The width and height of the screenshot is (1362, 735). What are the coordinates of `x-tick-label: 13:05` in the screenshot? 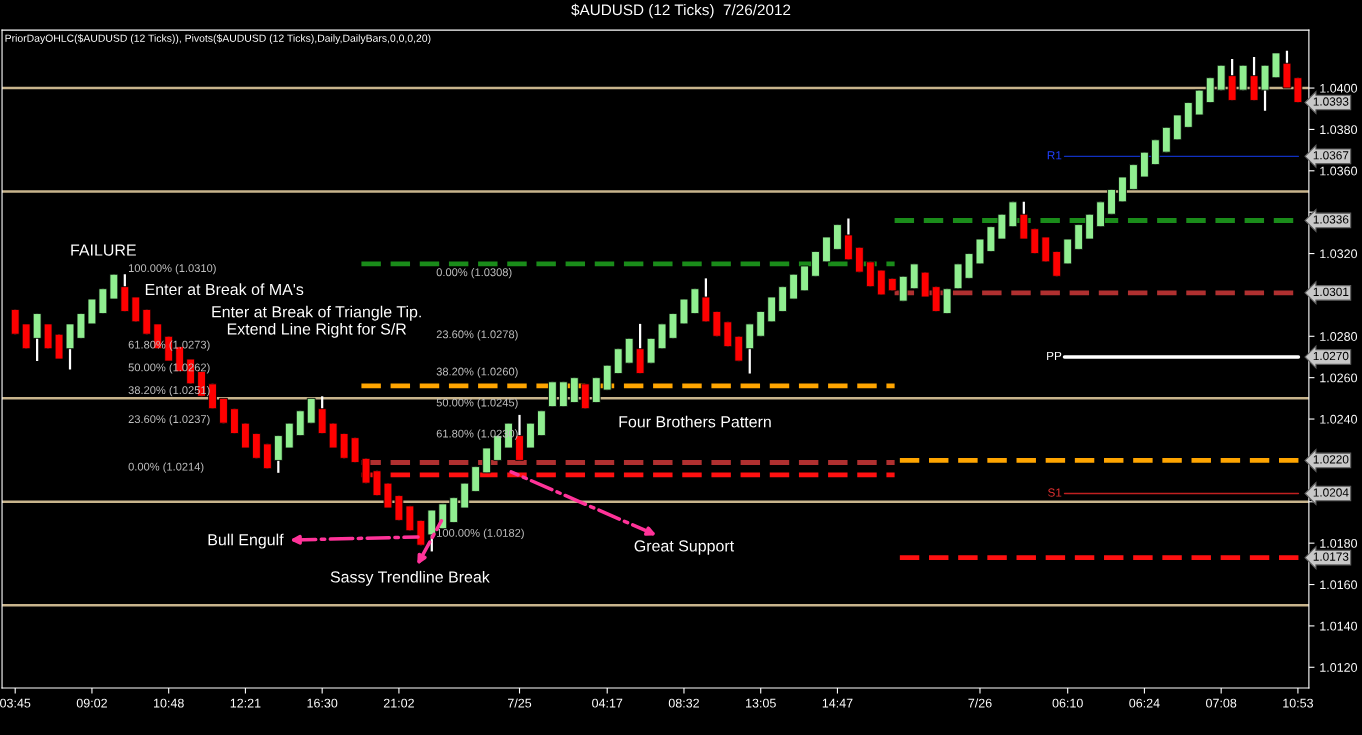 It's located at (761, 703).